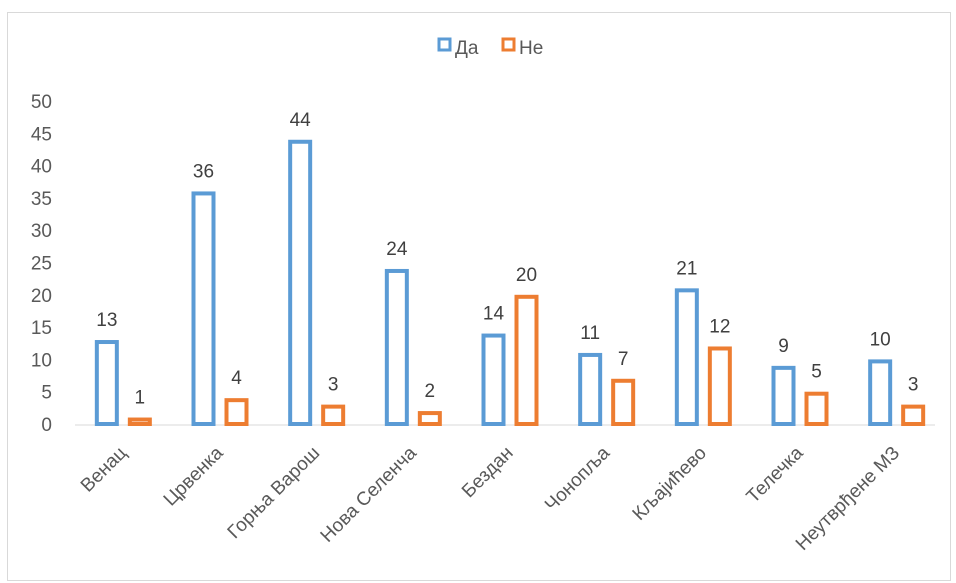 Image resolution: width=956 pixels, height=583 pixels. I want to click on data-label: 44, so click(301, 120).